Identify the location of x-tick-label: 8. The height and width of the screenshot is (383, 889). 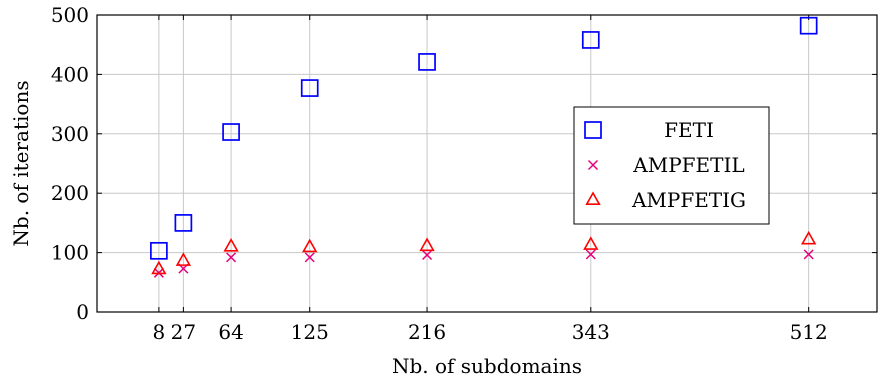
(159, 332).